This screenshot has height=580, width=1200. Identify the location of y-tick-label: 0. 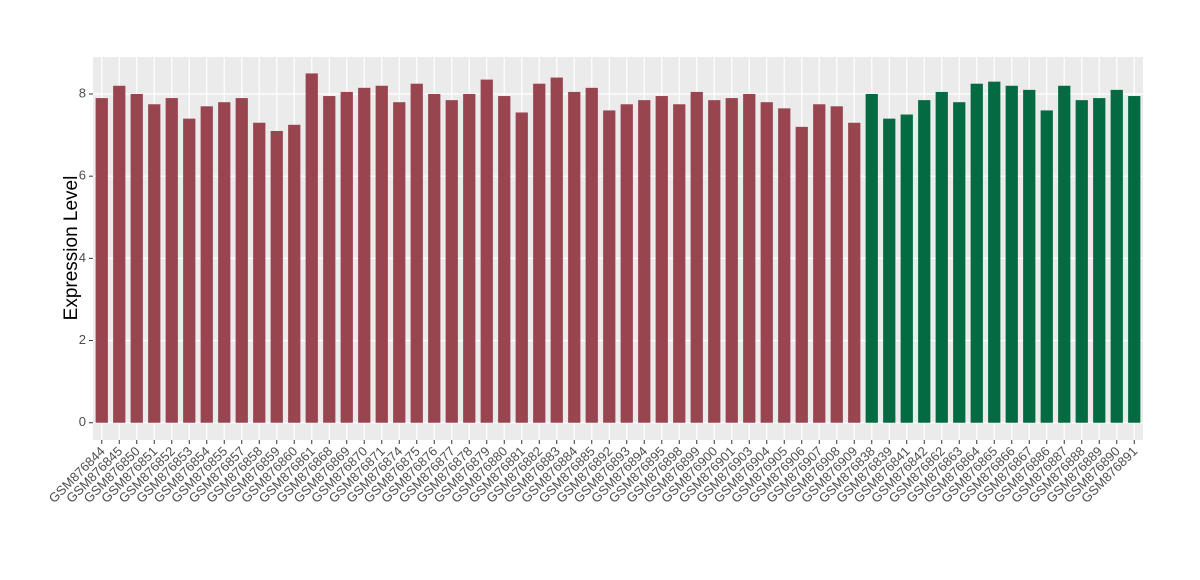
(82, 421).